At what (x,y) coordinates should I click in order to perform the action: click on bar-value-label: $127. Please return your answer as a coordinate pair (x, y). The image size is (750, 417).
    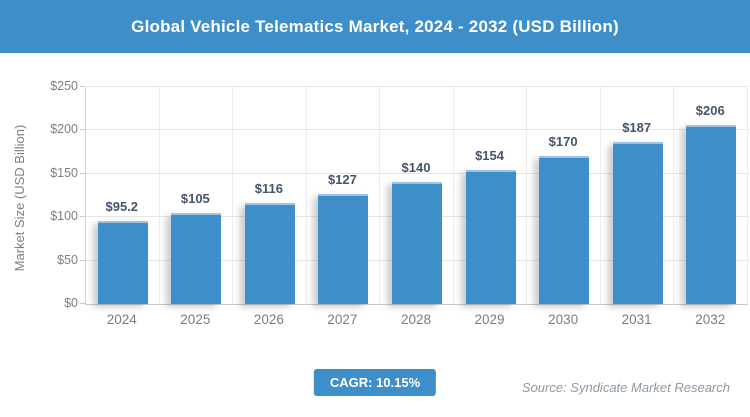
    Looking at the image, I should click on (342, 179).